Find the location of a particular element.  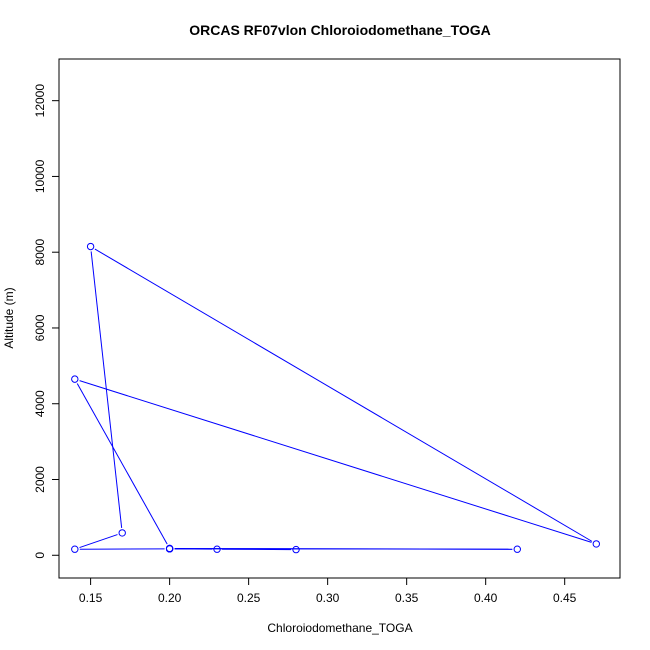

x-axis: 0.15 0.20 0.25 0.30 0.35 0.40 0.45 is located at coordinates (328, 591).